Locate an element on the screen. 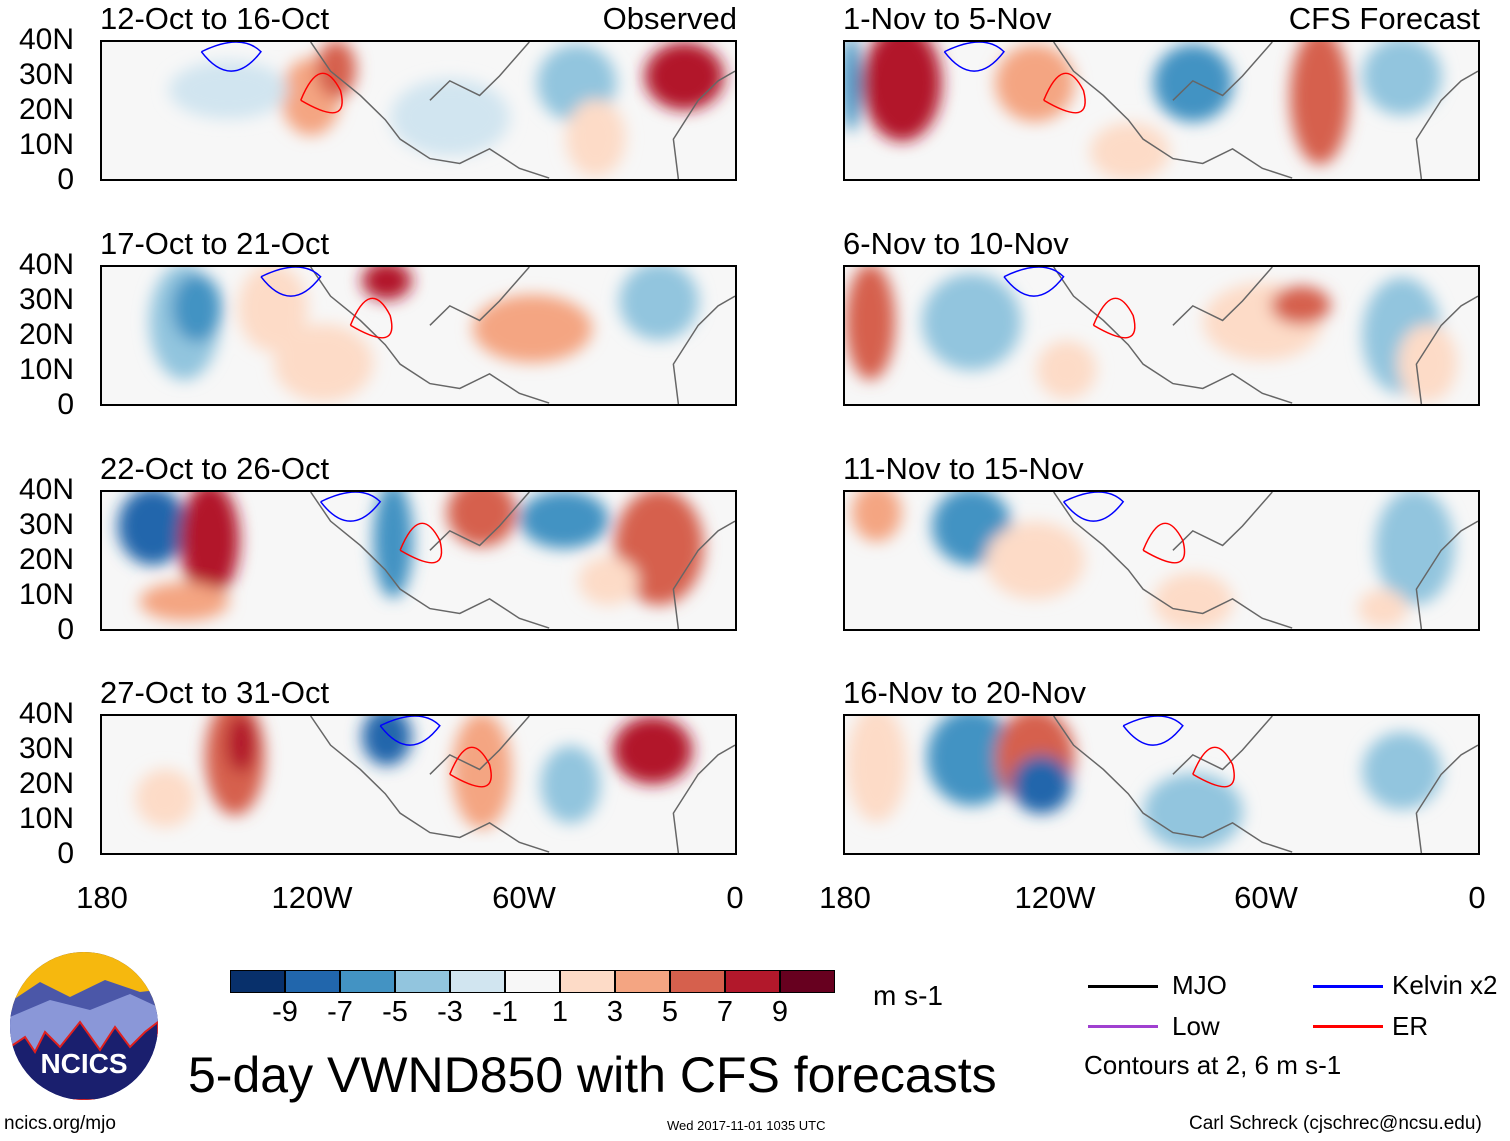 This screenshot has height=1141, width=1510. colorbar-label: 1 is located at coordinates (560, 1012).